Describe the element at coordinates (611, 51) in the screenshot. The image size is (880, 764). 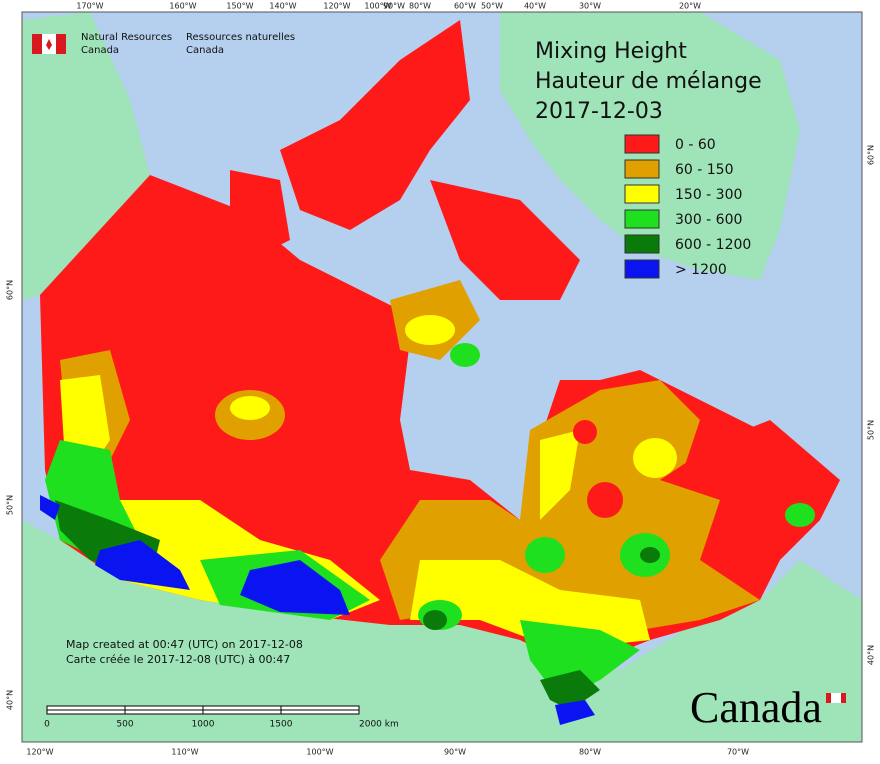
I see `title: Mixing Height` at that location.